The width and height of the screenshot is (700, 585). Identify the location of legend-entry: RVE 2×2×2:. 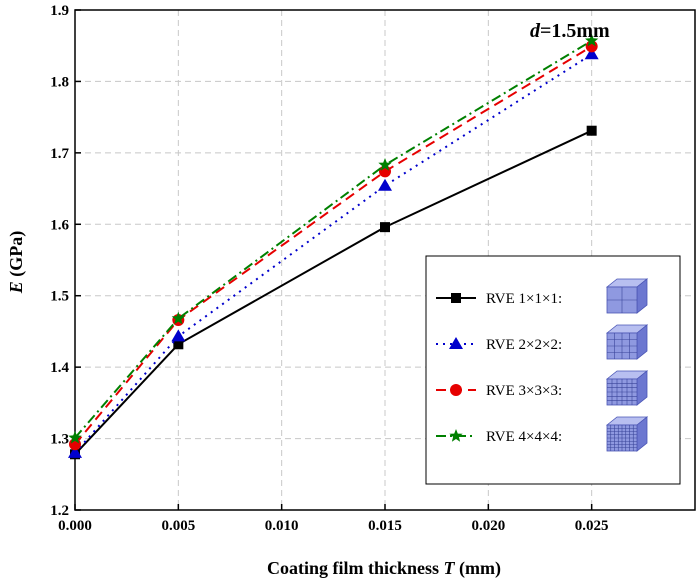
(542, 342).